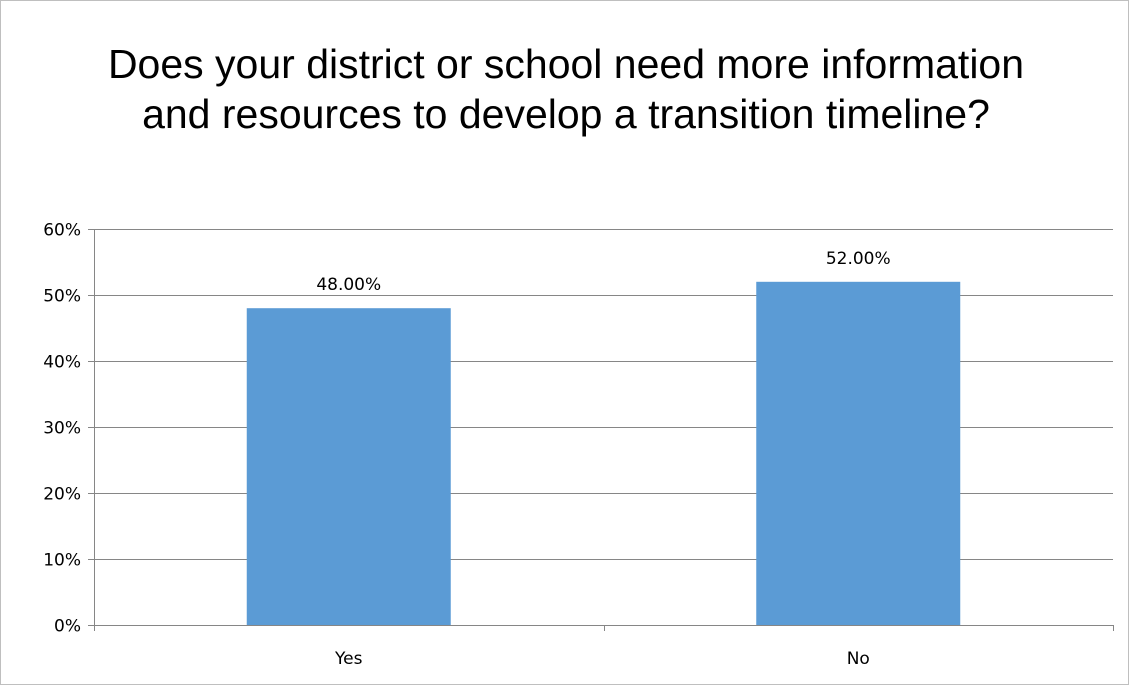 This screenshot has height=685, width=1129. What do you see at coordinates (858, 259) in the screenshot?
I see `data-label: 52.00%` at bounding box center [858, 259].